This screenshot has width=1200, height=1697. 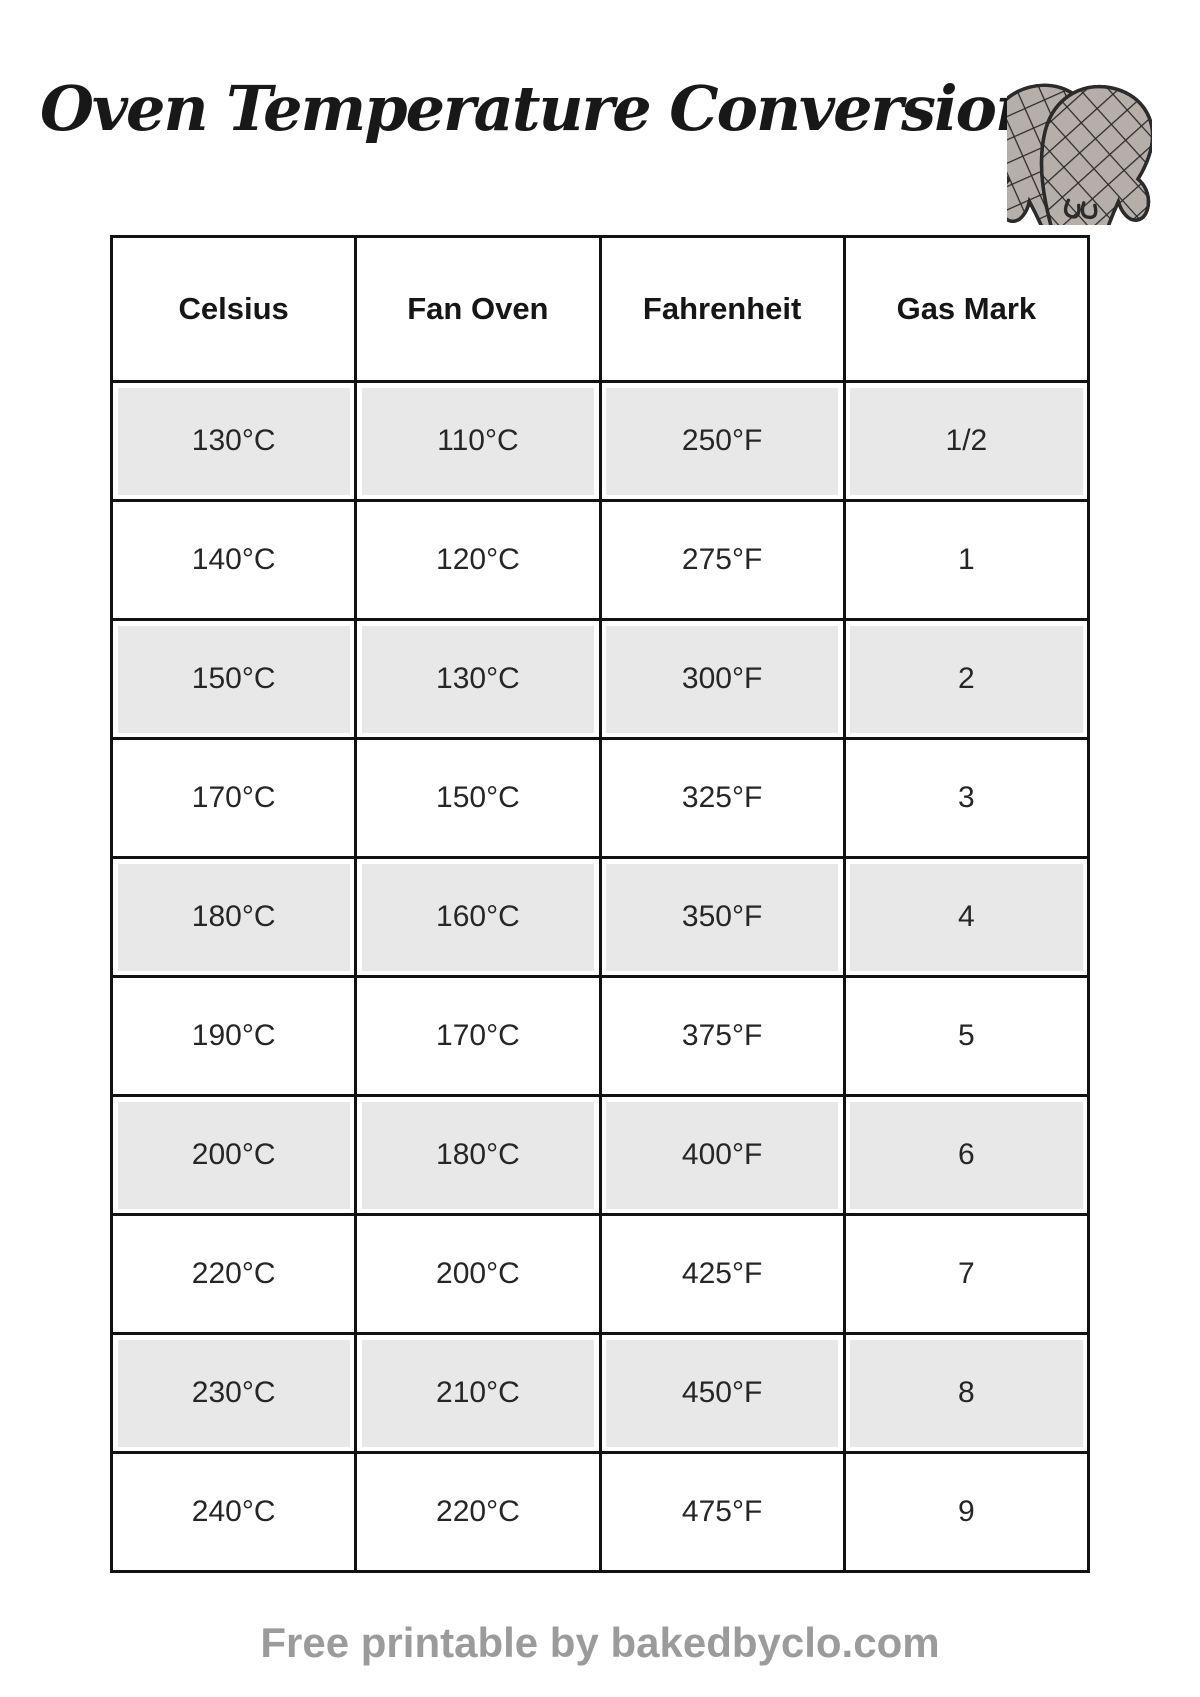 What do you see at coordinates (722, 917) in the screenshot?
I see `table-cell: 350°F` at bounding box center [722, 917].